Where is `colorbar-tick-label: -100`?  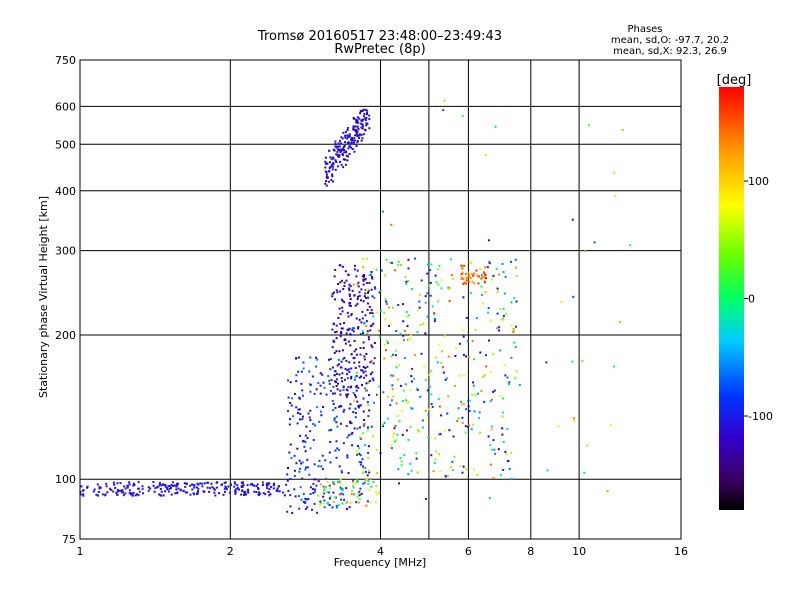 colorbar-tick-label: -100 is located at coordinates (760, 416).